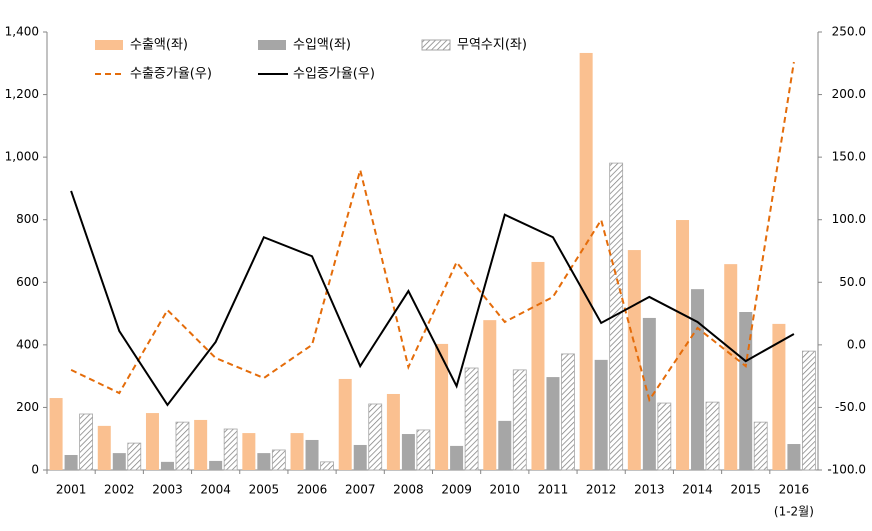 The height and width of the screenshot is (531, 872). I want to click on x-tick-label: 2011, so click(553, 490).